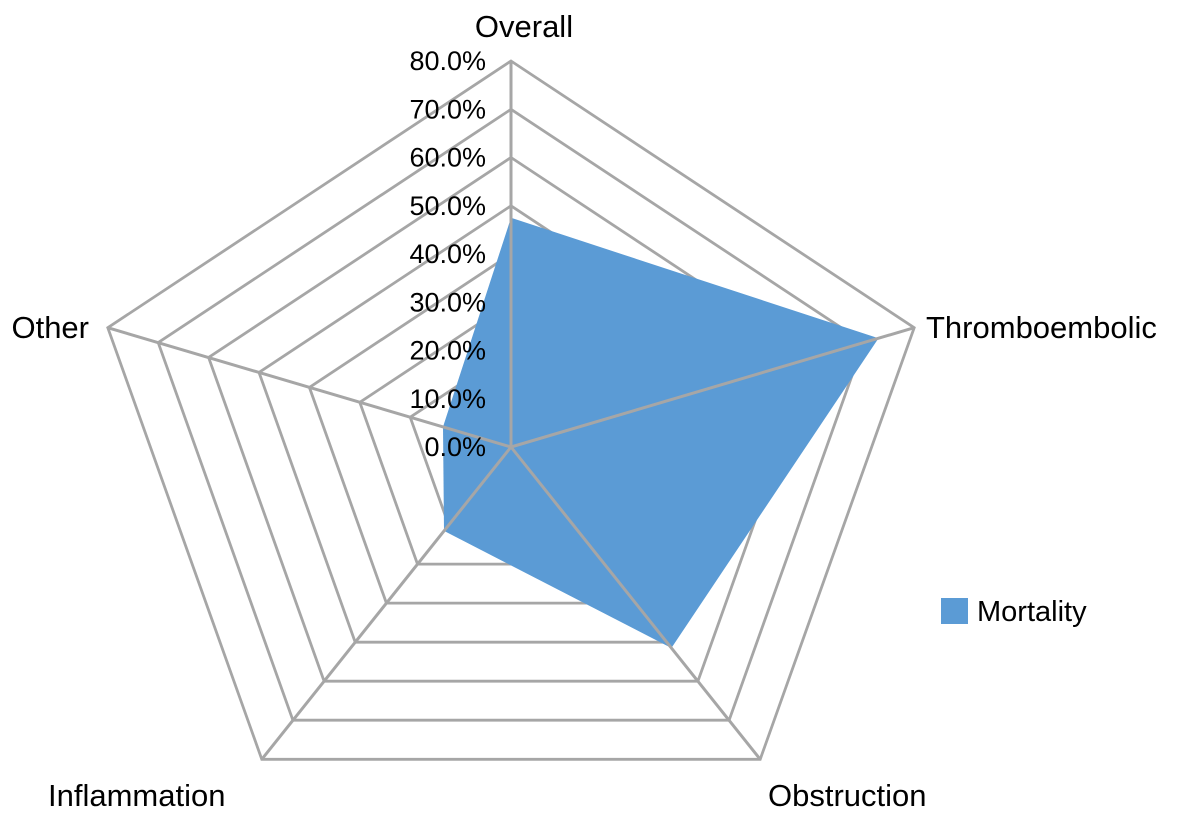  Describe the element at coordinates (447, 302) in the screenshot. I see `value-axis-tick-label: 30.0%` at that location.